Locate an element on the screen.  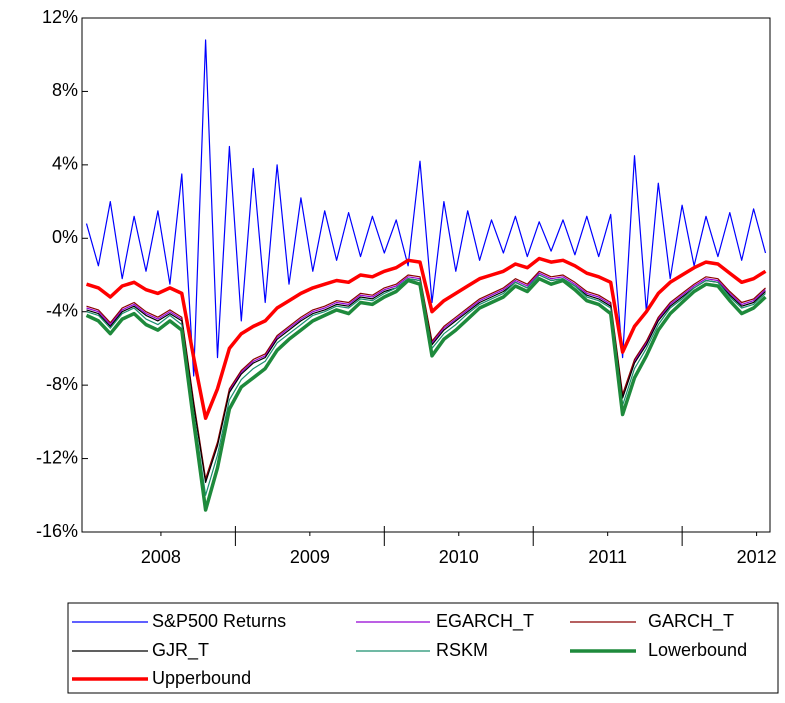
x-tick-label: 2009 is located at coordinates (310, 557).